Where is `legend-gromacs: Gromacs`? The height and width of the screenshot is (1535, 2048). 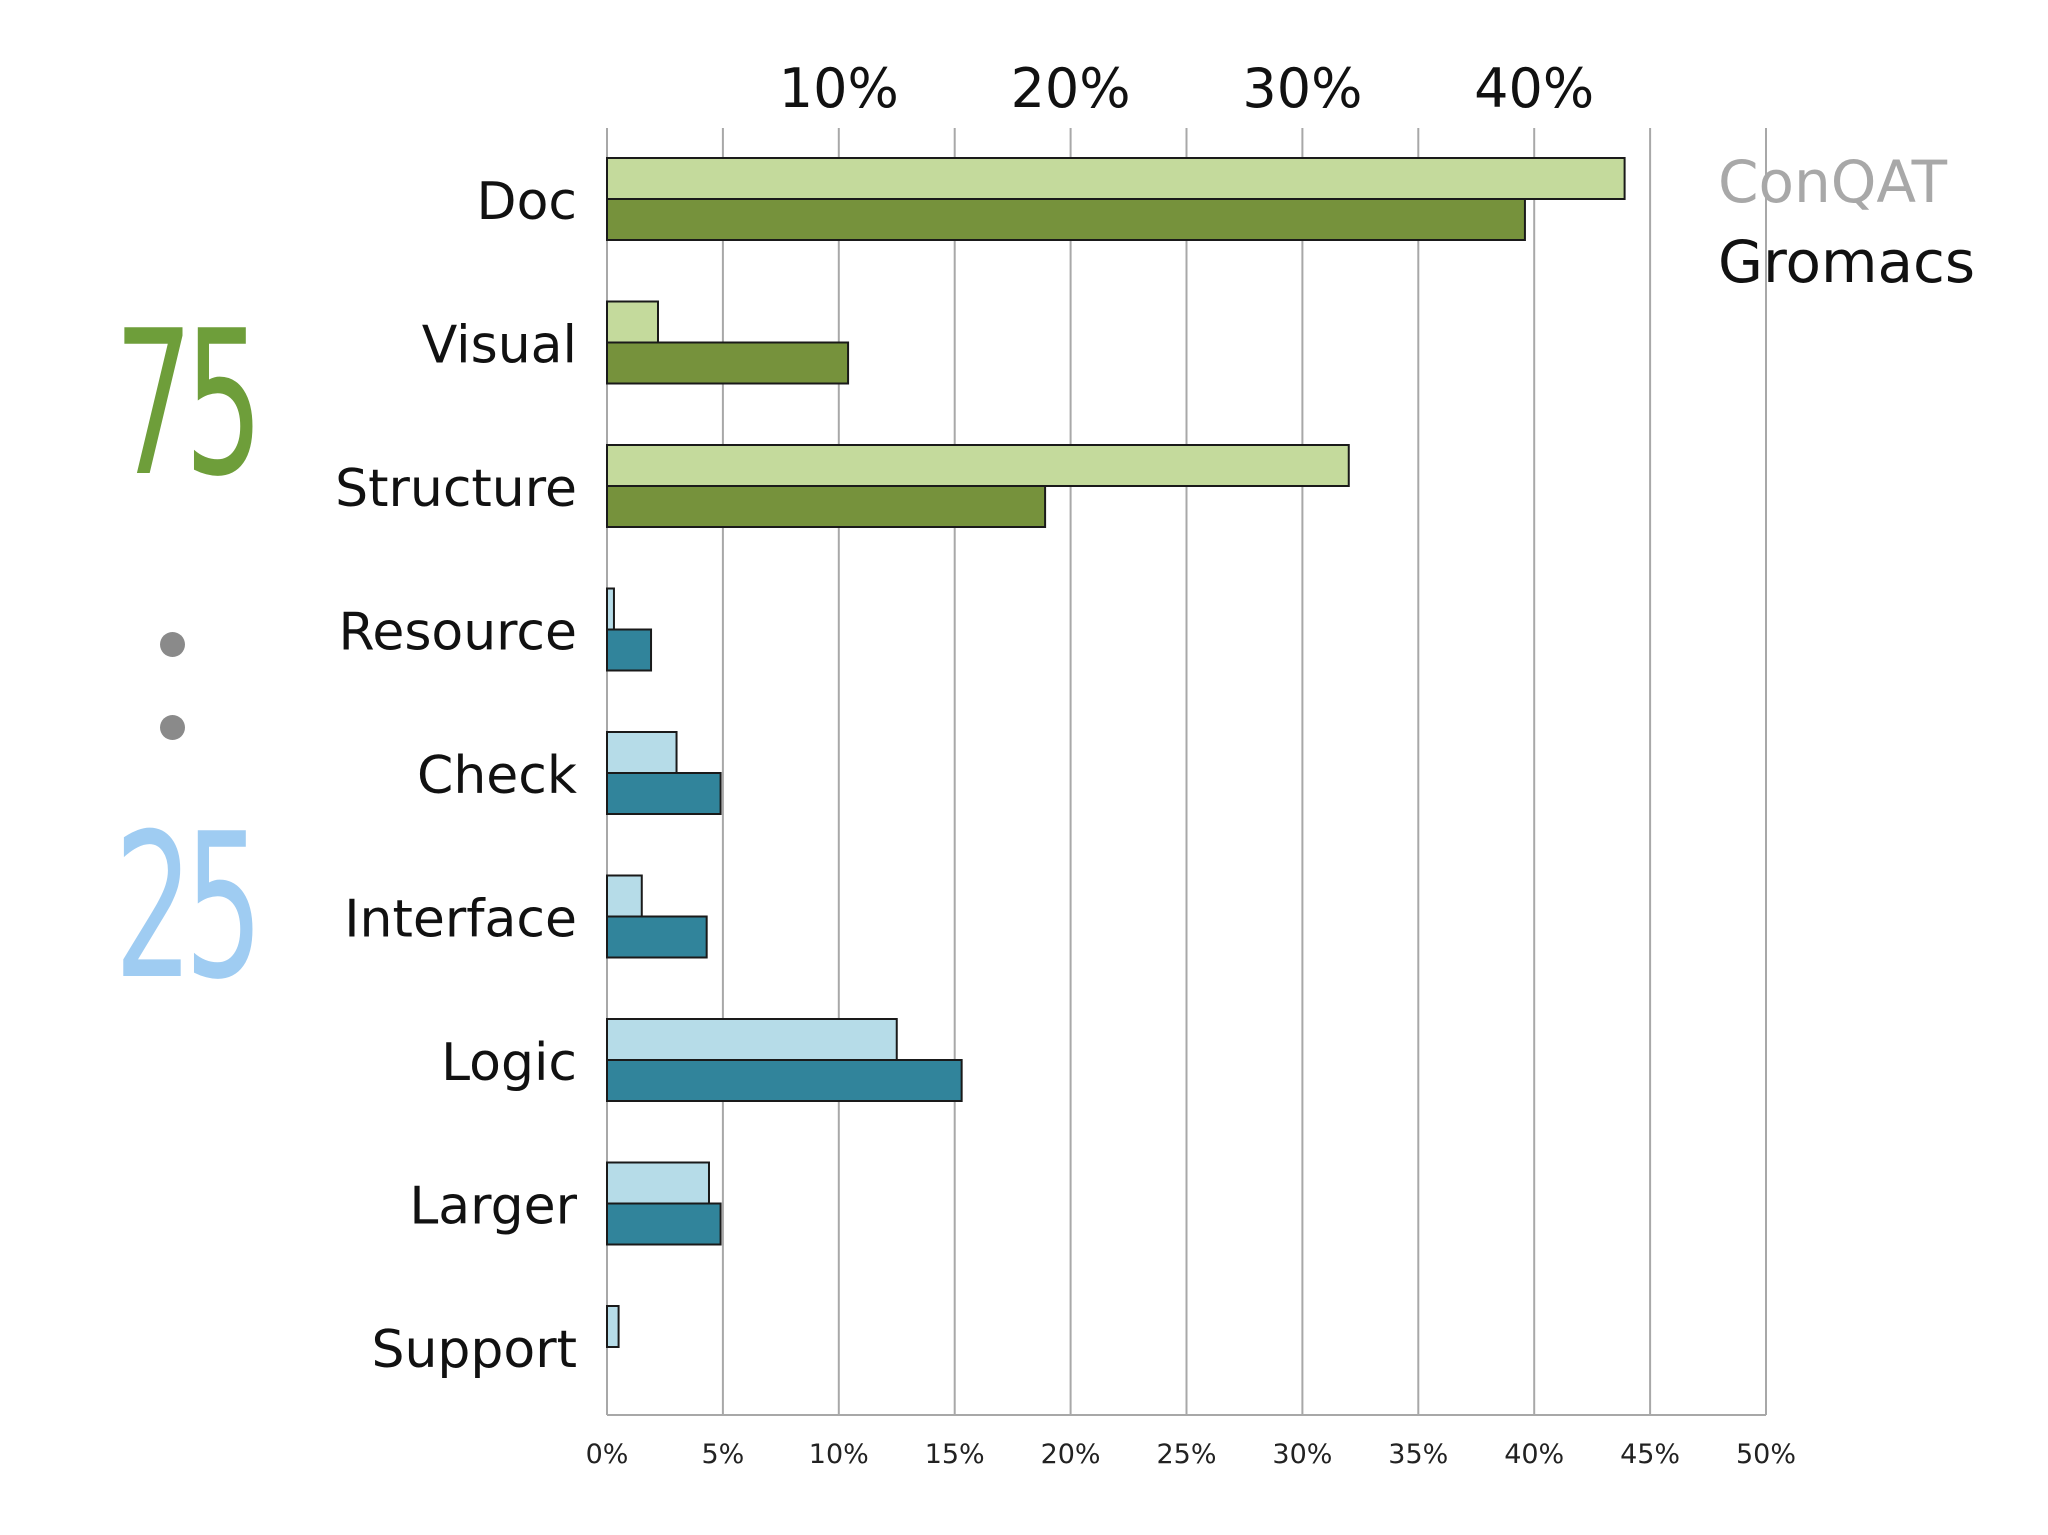 legend-gromacs: Gromacs is located at coordinates (1847, 262).